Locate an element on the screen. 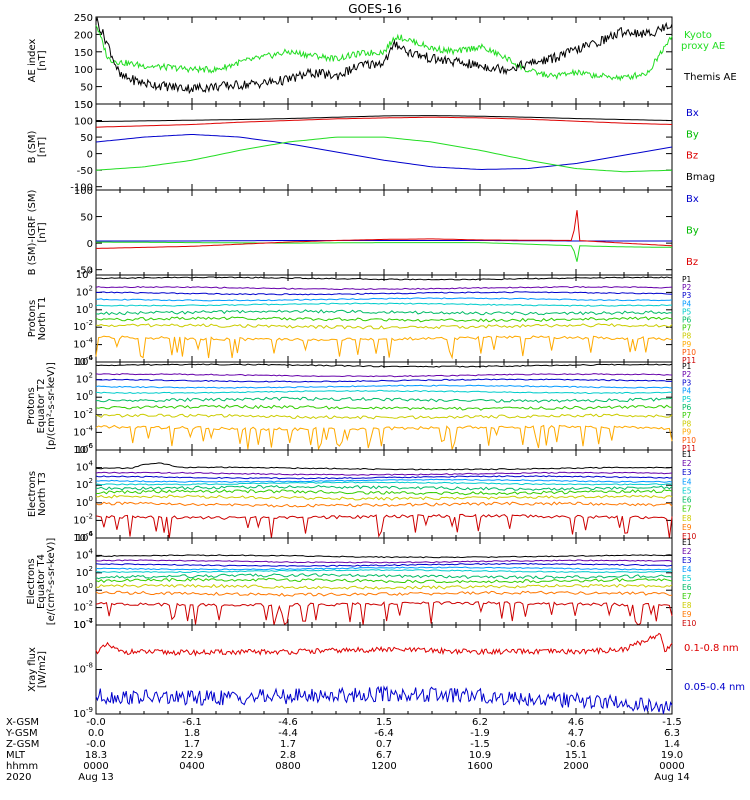  panel-5-legend-E9: E9 is located at coordinates (687, 527).